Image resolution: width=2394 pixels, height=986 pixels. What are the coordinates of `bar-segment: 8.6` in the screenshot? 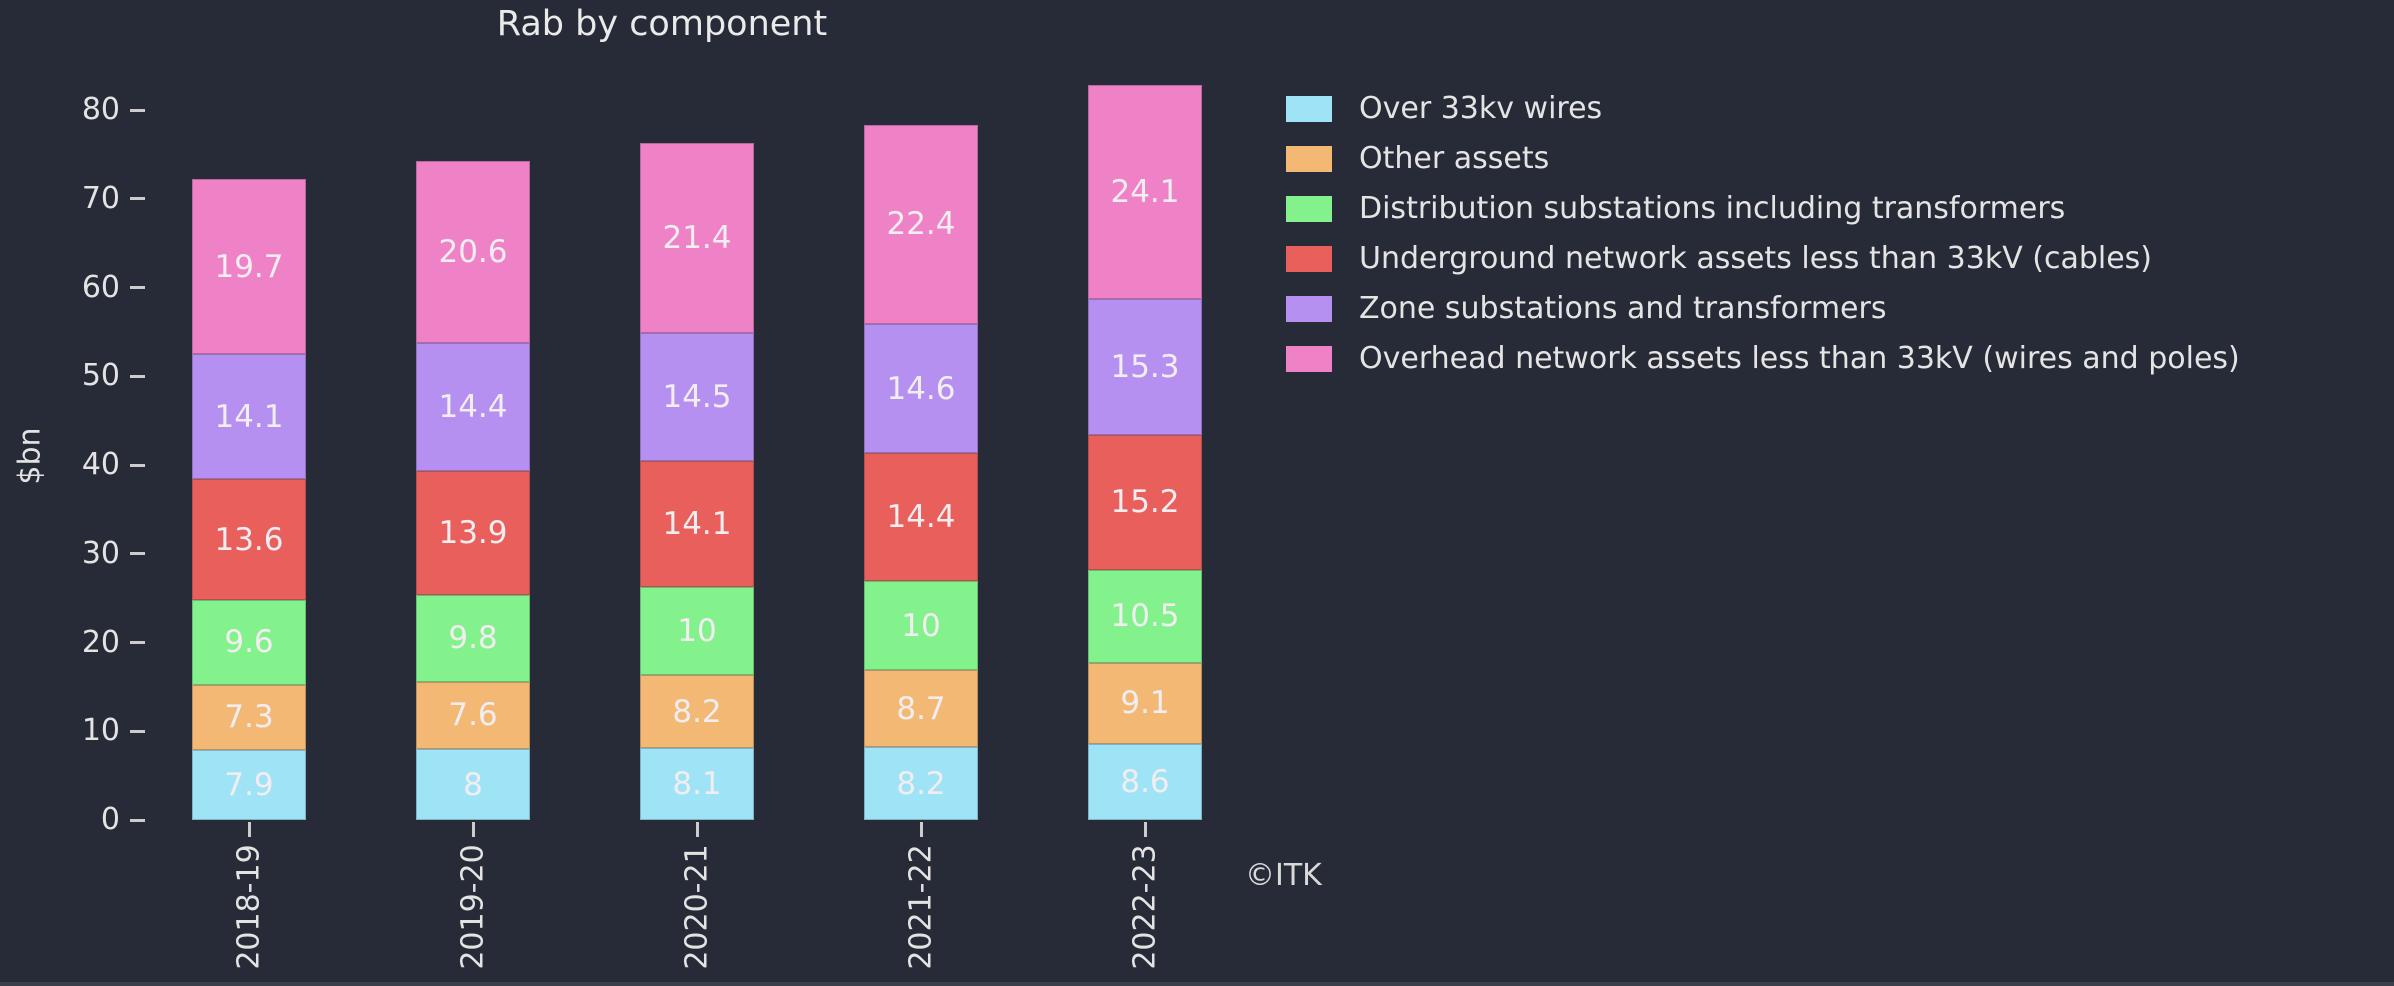 It's located at (1145, 781).